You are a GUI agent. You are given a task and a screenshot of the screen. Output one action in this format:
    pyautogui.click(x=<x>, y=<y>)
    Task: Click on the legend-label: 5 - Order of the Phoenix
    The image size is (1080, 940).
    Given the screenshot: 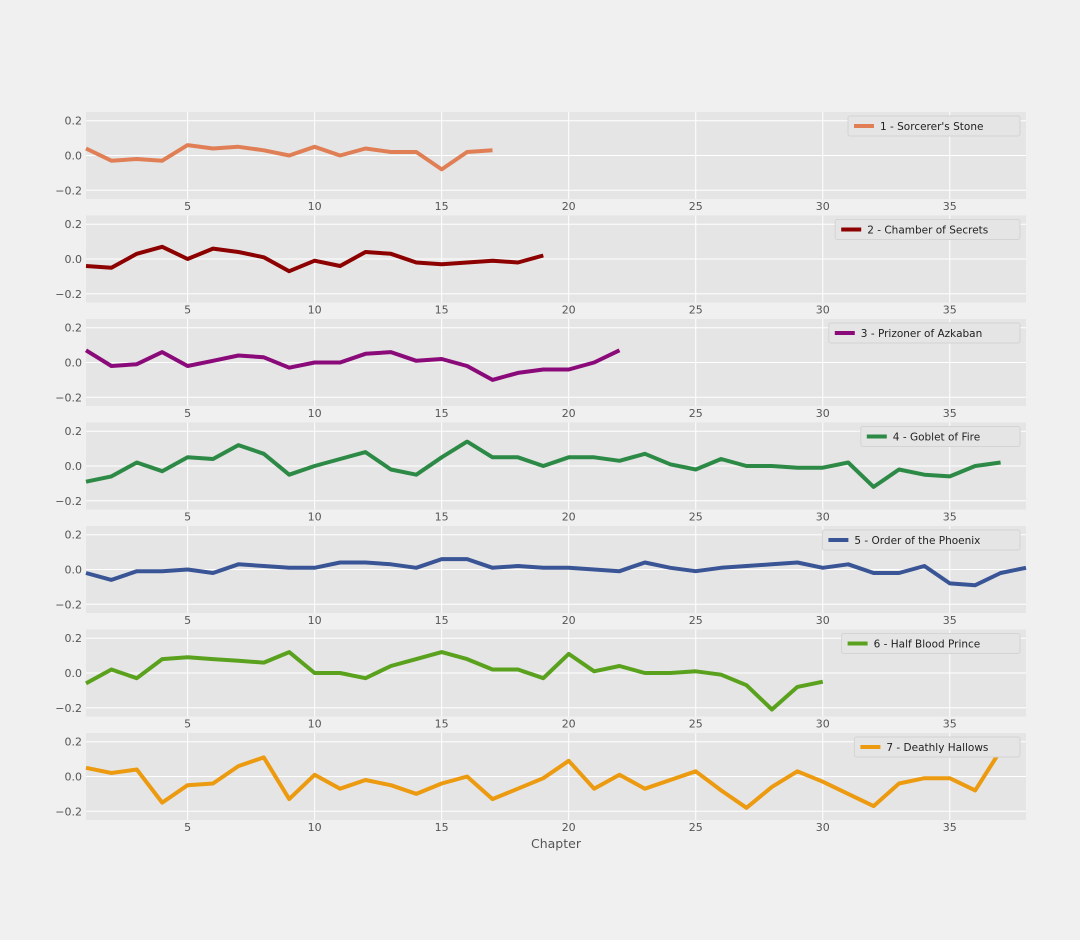 What is the action you would take?
    pyautogui.click(x=917, y=541)
    